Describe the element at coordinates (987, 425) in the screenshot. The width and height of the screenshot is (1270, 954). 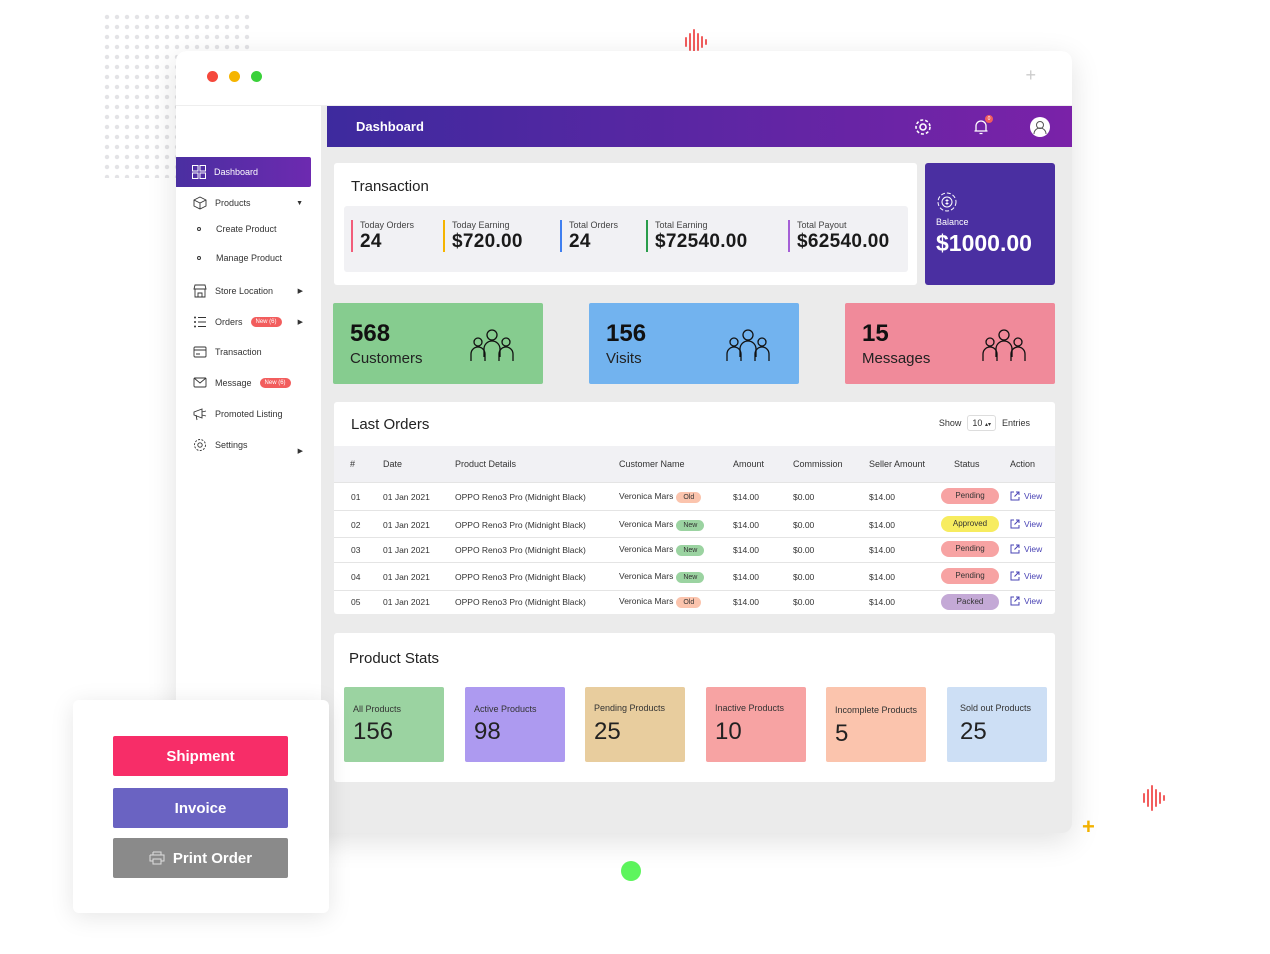
I see `caret-updown-icon: ▴▾` at that location.